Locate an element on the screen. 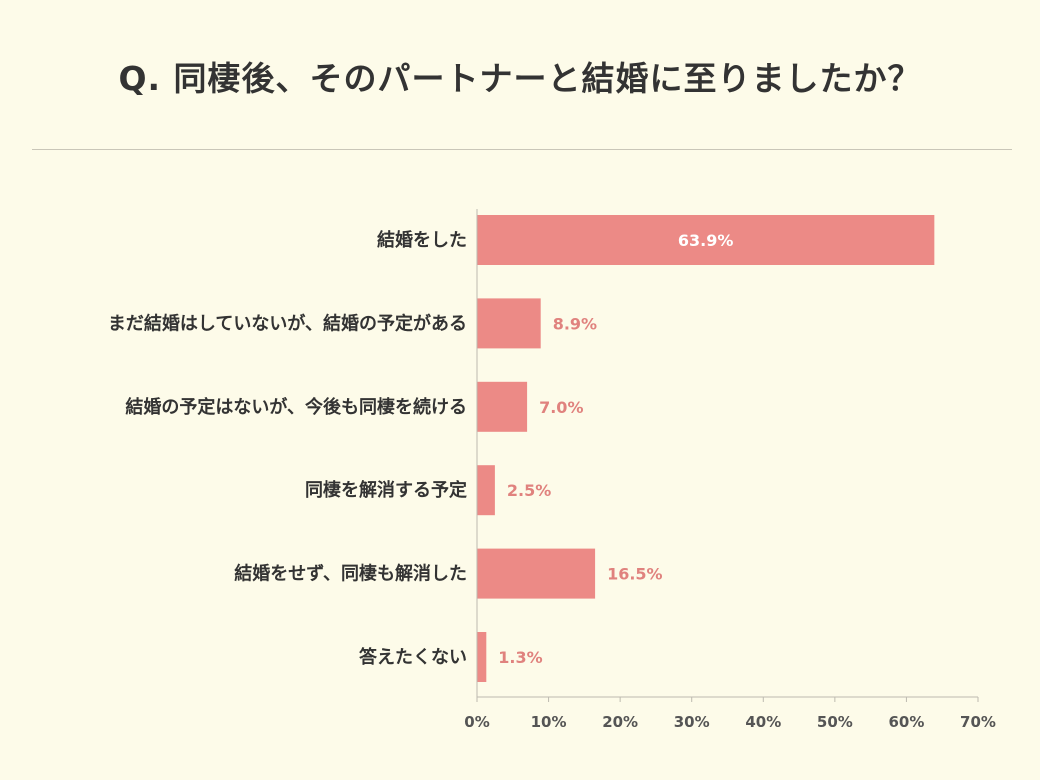  category-label: 結婚をせず、同棲も解消した is located at coordinates (350, 574).